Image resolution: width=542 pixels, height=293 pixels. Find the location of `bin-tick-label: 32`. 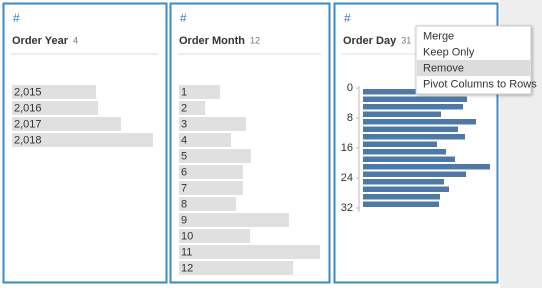

bin-tick-label: 32 is located at coordinates (347, 208).